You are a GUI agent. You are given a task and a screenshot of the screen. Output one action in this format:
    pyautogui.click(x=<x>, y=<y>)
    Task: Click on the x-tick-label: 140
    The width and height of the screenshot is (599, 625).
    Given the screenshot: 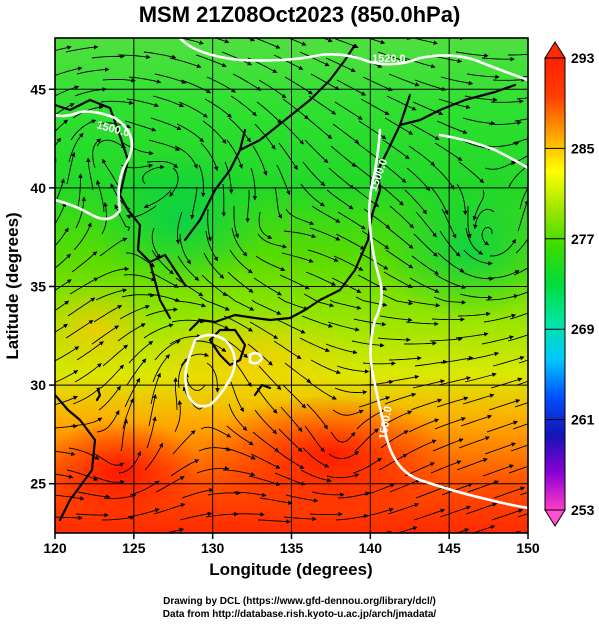 What is the action you would take?
    pyautogui.click(x=371, y=548)
    